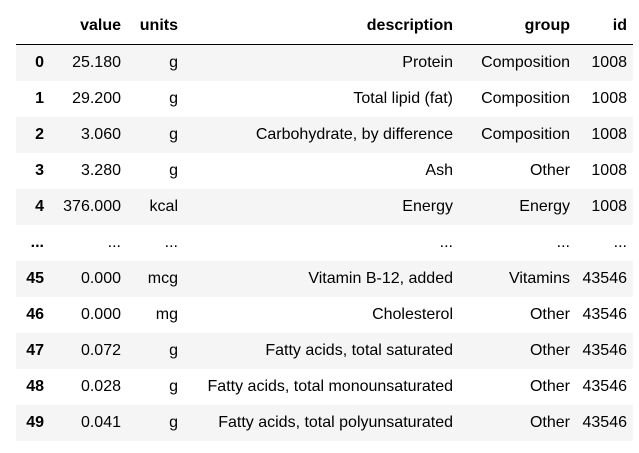  I want to click on description-cell: Protein, so click(427, 62).